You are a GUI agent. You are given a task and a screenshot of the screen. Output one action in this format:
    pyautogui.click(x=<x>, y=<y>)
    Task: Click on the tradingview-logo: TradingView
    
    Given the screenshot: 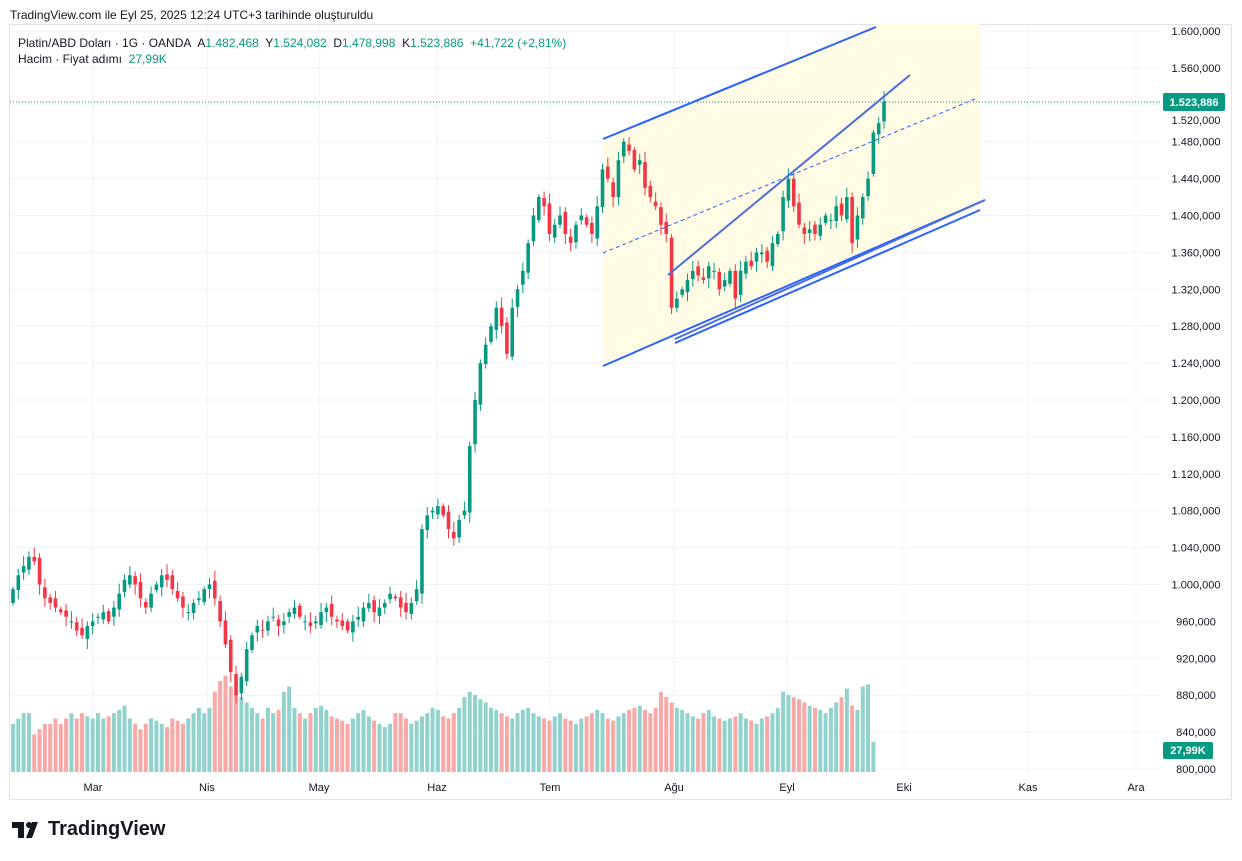 What is the action you would take?
    pyautogui.click(x=88, y=829)
    